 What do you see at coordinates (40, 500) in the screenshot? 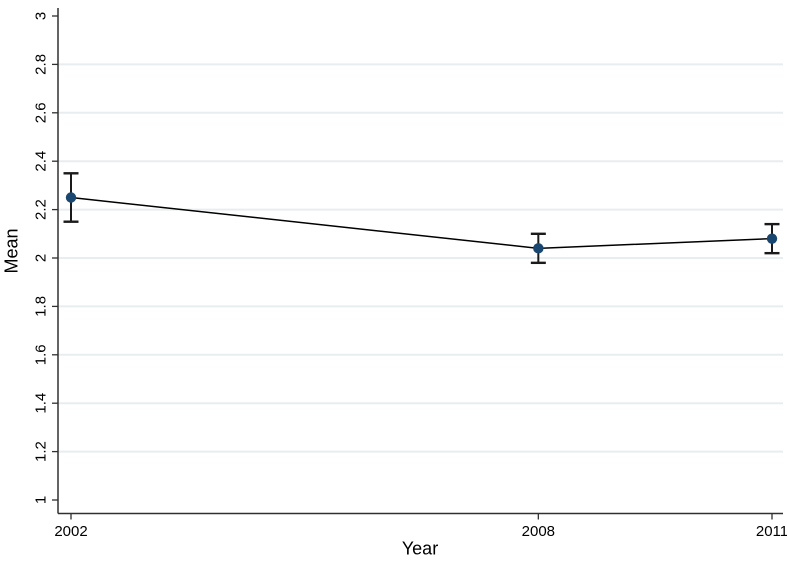
I see `y-tick-label: 1` at bounding box center [40, 500].